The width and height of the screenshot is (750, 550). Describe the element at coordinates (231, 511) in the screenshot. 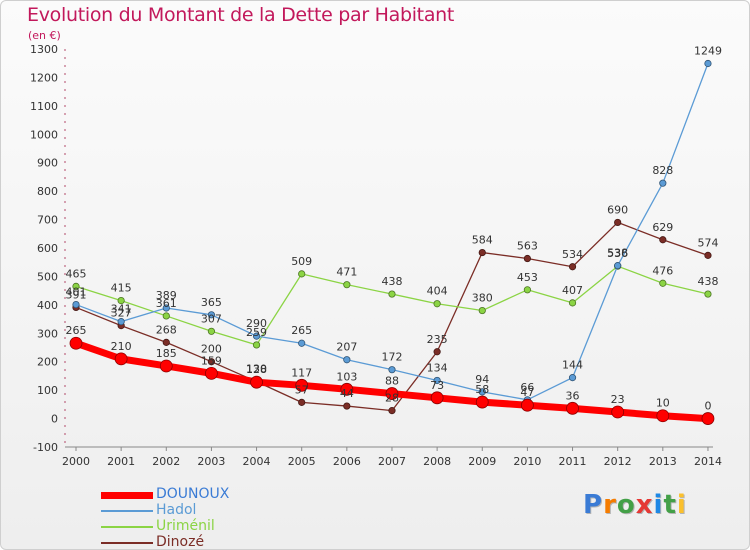

I see `legend-item: Hadol` at that location.